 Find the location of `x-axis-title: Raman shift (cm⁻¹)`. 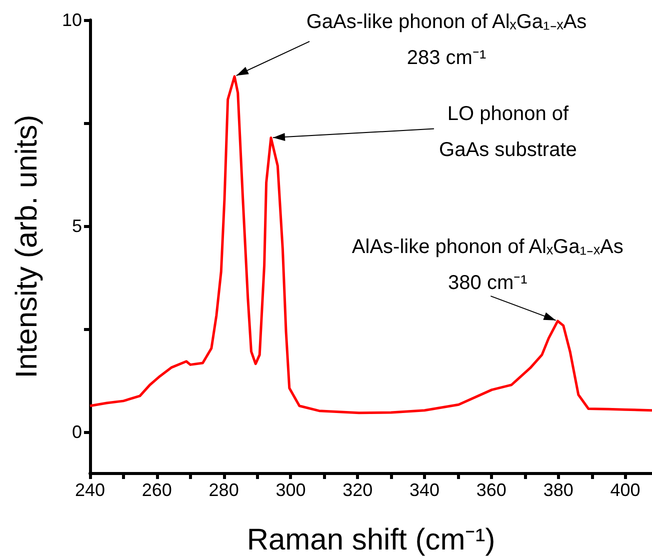

x-axis-title: Raman shift (cm⁻¹) is located at coordinates (371, 540).